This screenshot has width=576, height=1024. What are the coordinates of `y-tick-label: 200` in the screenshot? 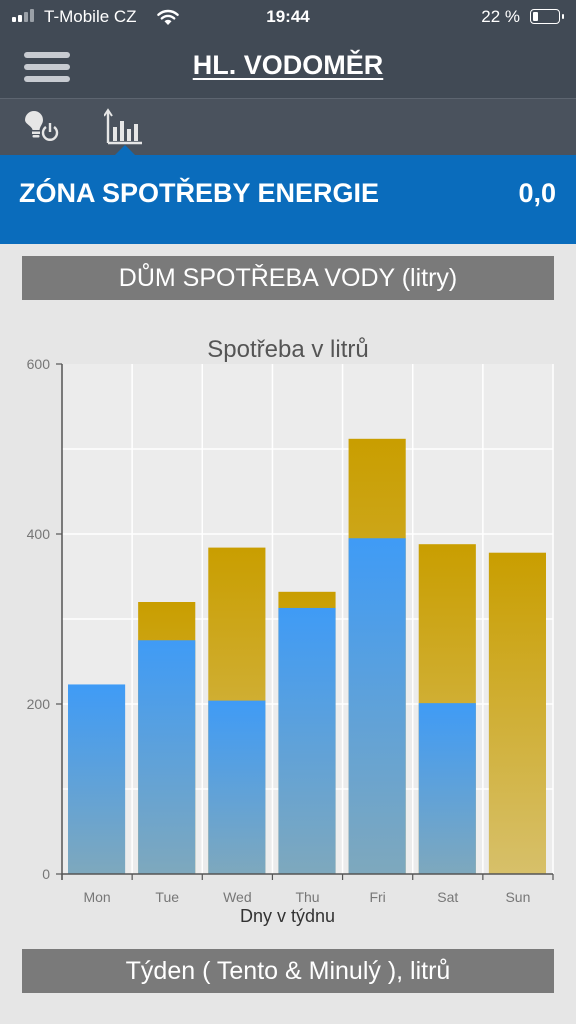 It's located at (39, 704).